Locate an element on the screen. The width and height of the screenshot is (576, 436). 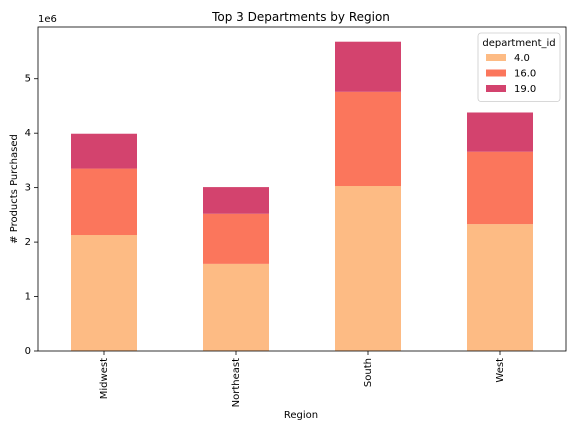
legend-label: 16.0 is located at coordinates (525, 74).